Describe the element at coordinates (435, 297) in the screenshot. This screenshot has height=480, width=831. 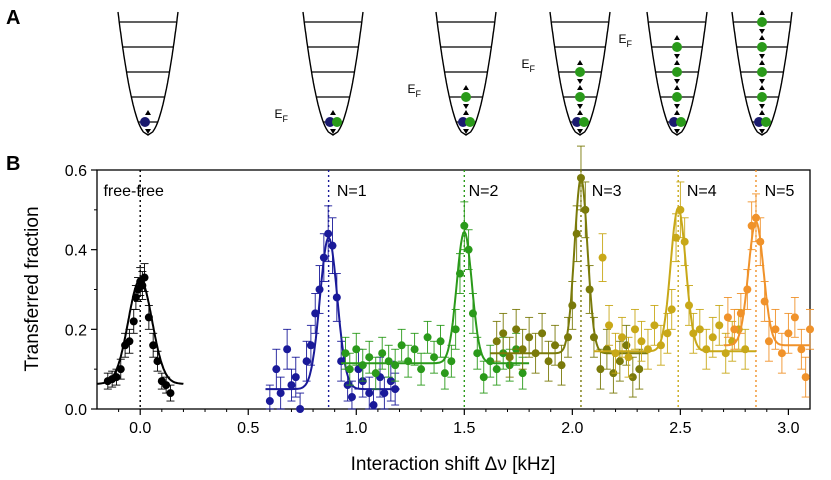
I see `series-N=2` at that location.